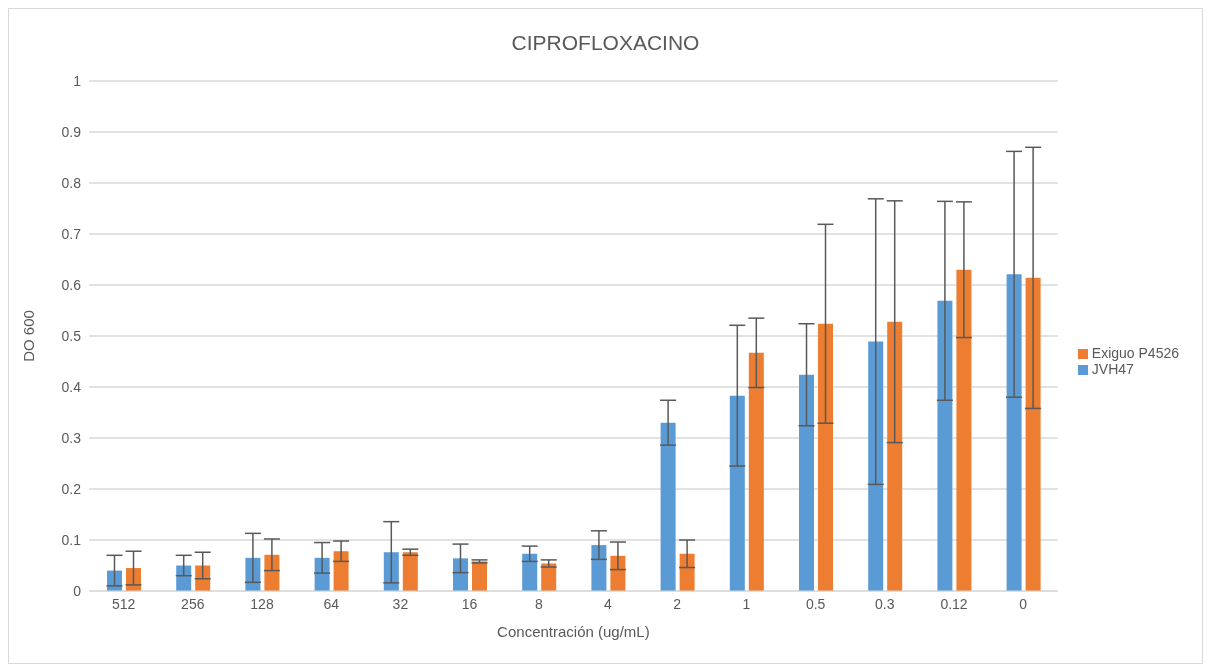  What do you see at coordinates (746, 603) in the screenshot?
I see `x-tick-label: 1` at bounding box center [746, 603].